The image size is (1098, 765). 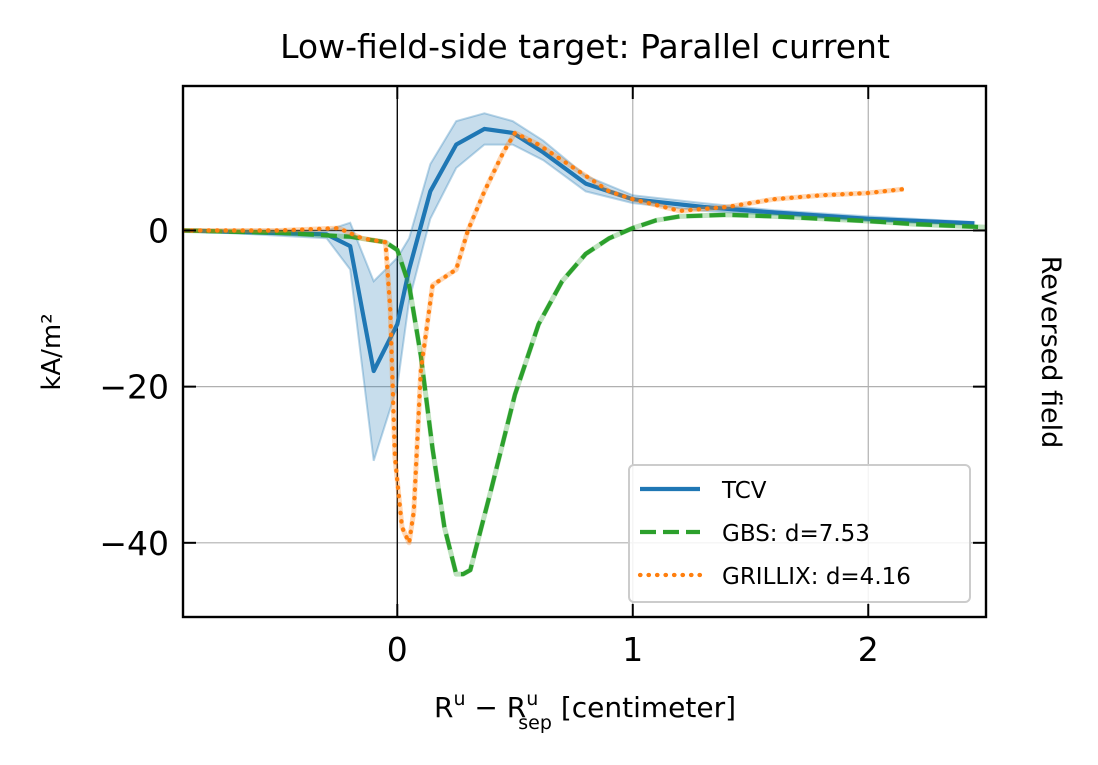 What do you see at coordinates (796, 534) in the screenshot?
I see `legend-label-gbs: GBS: d=7.53` at bounding box center [796, 534].